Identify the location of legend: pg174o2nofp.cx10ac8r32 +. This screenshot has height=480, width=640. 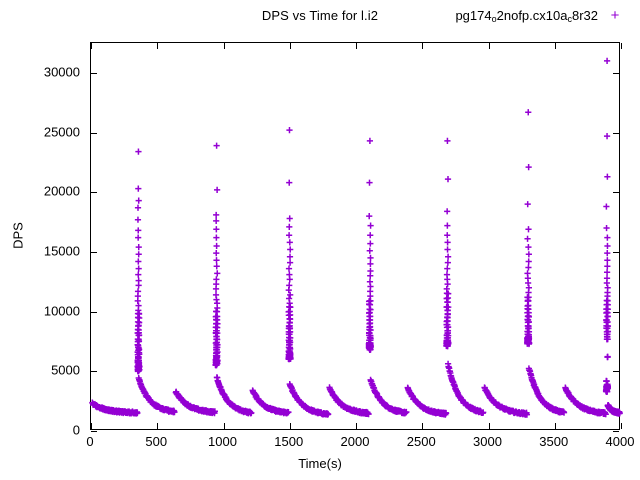
(540, 15).